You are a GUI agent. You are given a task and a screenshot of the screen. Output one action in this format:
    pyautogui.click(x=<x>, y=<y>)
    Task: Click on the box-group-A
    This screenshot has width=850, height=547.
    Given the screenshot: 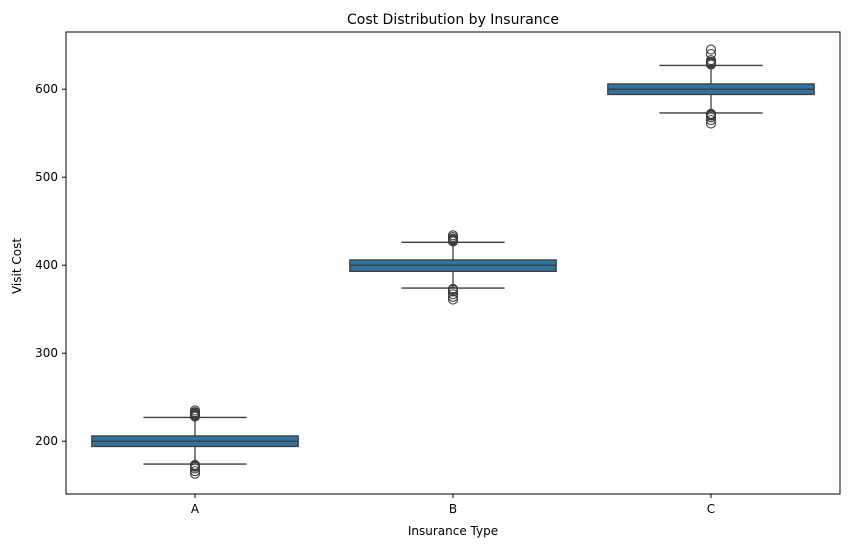 What is the action you would take?
    pyautogui.click(x=195, y=442)
    